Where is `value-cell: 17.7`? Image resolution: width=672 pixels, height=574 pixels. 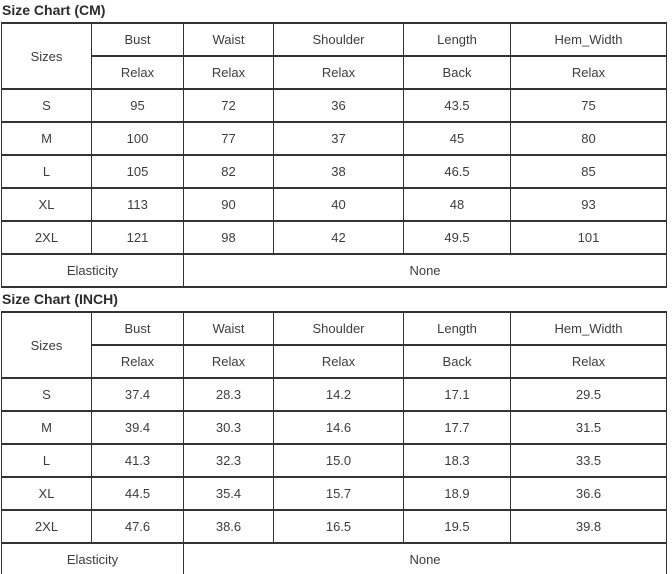
value-cell: 17.7 is located at coordinates (457, 427).